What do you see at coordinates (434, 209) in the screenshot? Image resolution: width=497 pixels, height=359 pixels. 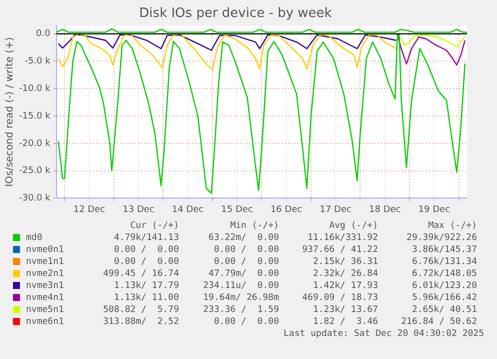 I see `x-tick-label: 19 Dec` at bounding box center [434, 209].